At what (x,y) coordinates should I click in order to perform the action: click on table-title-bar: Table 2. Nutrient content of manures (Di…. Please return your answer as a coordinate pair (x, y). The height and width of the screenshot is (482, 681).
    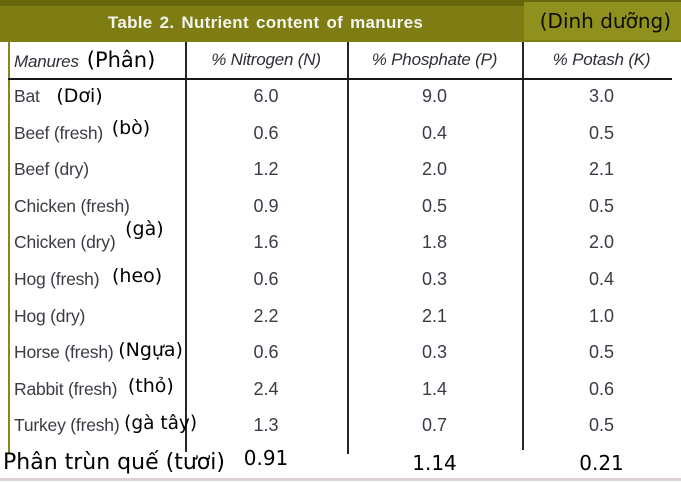
    Looking at the image, I should click on (340, 21).